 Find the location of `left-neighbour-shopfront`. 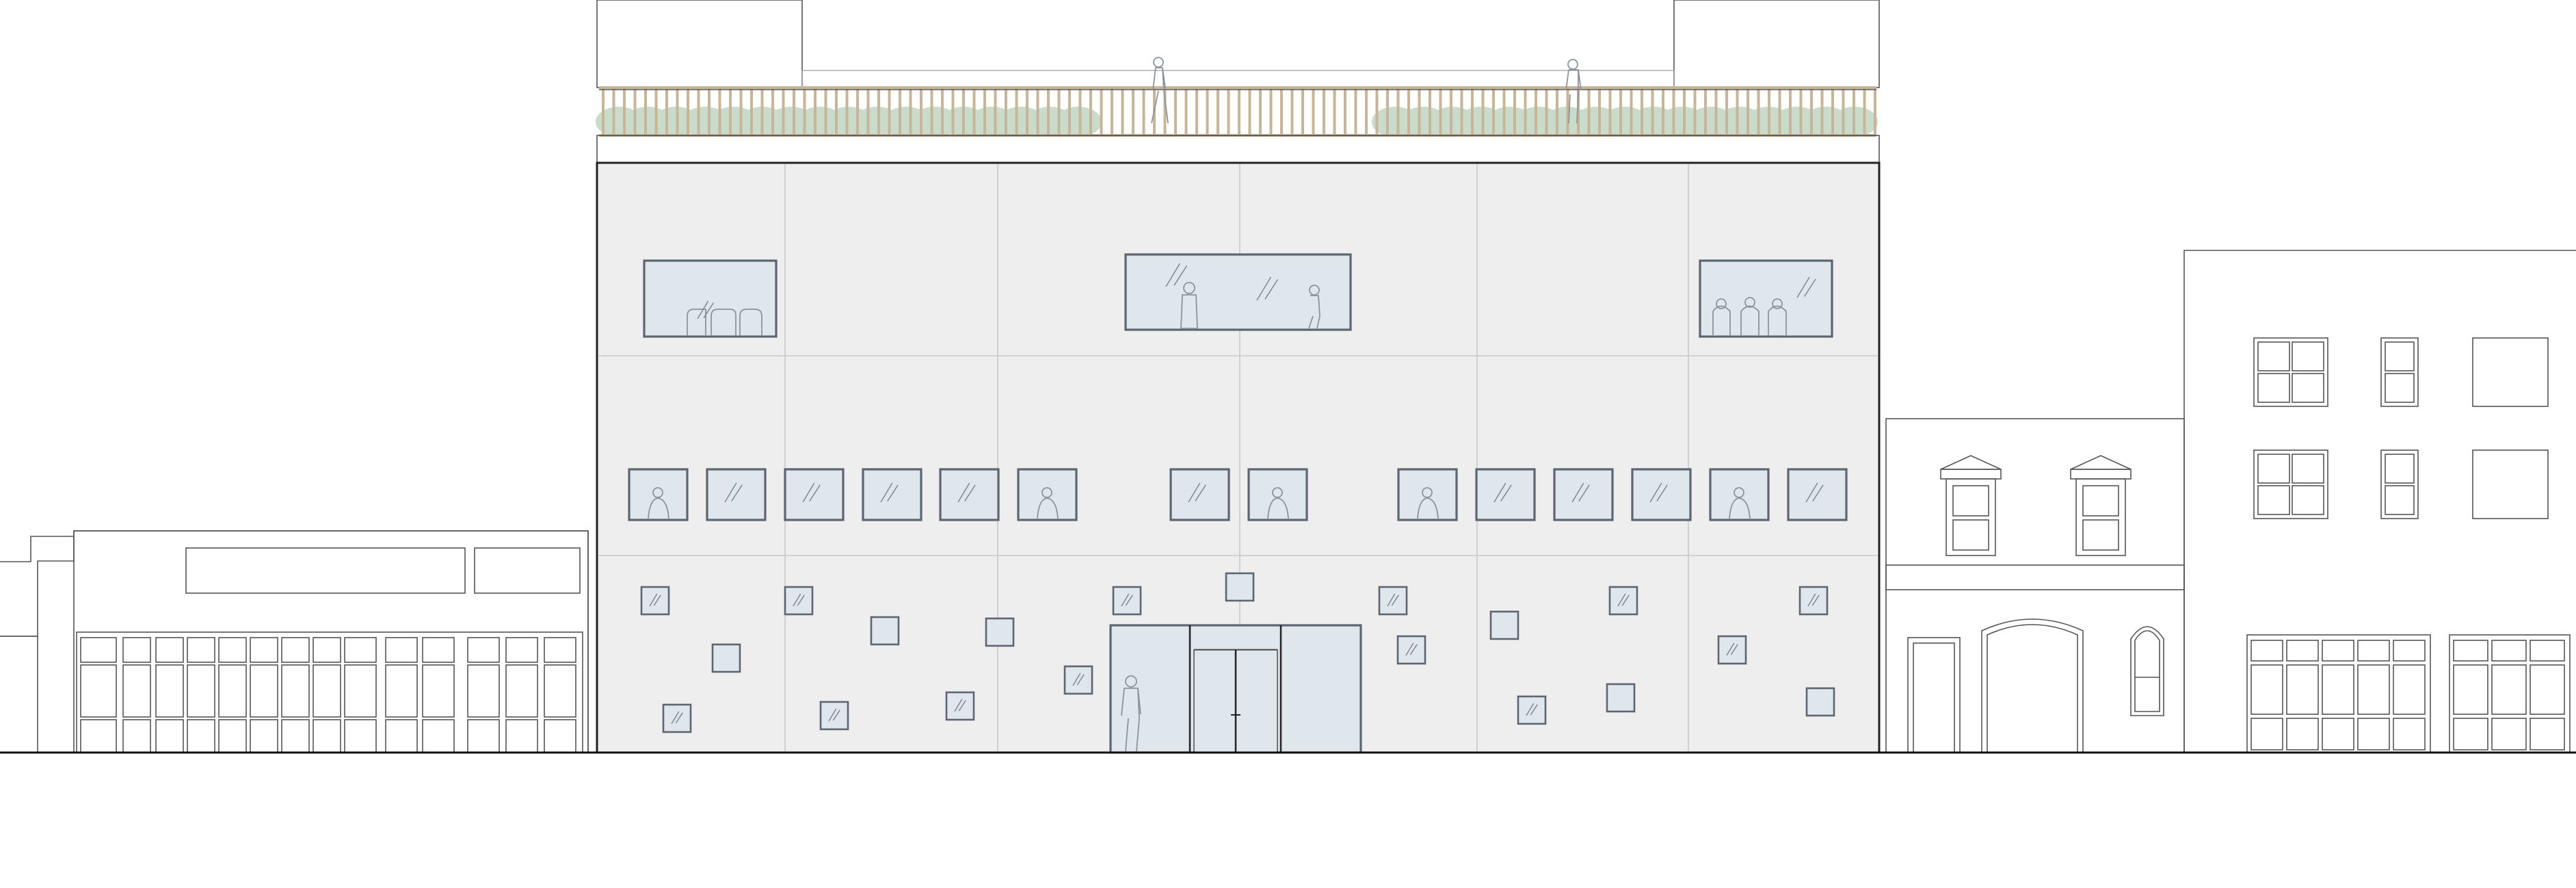

left-neighbour-shopfront is located at coordinates (331, 641).